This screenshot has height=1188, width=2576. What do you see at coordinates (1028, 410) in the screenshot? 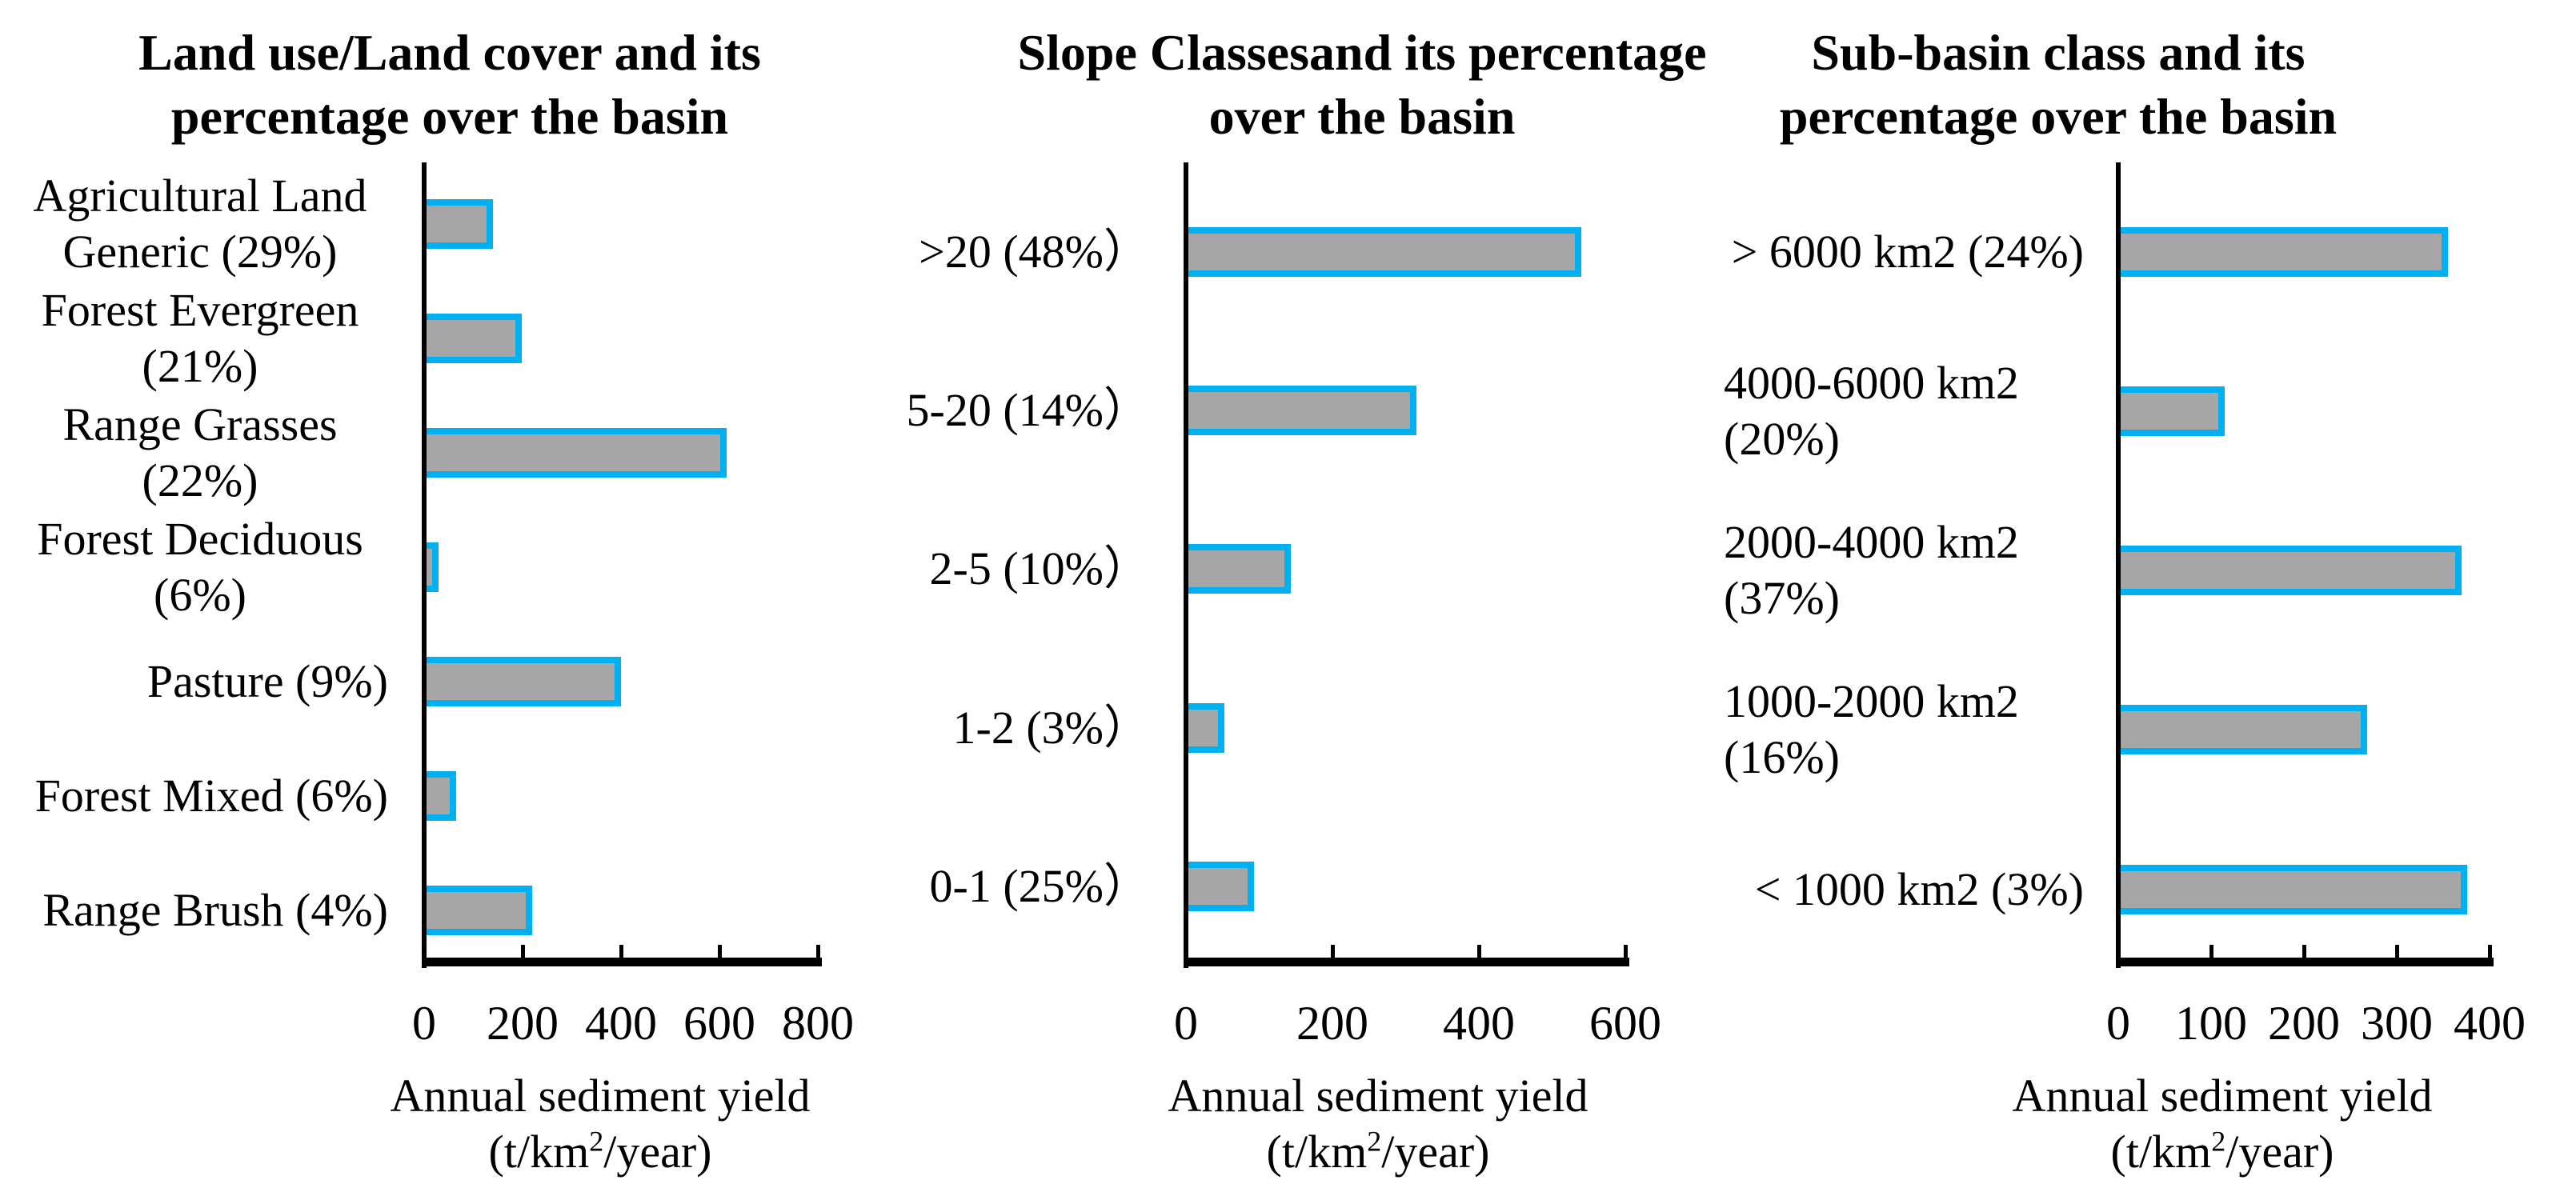
I see `category-label-slope: 5-20 (14%）` at bounding box center [1028, 410].